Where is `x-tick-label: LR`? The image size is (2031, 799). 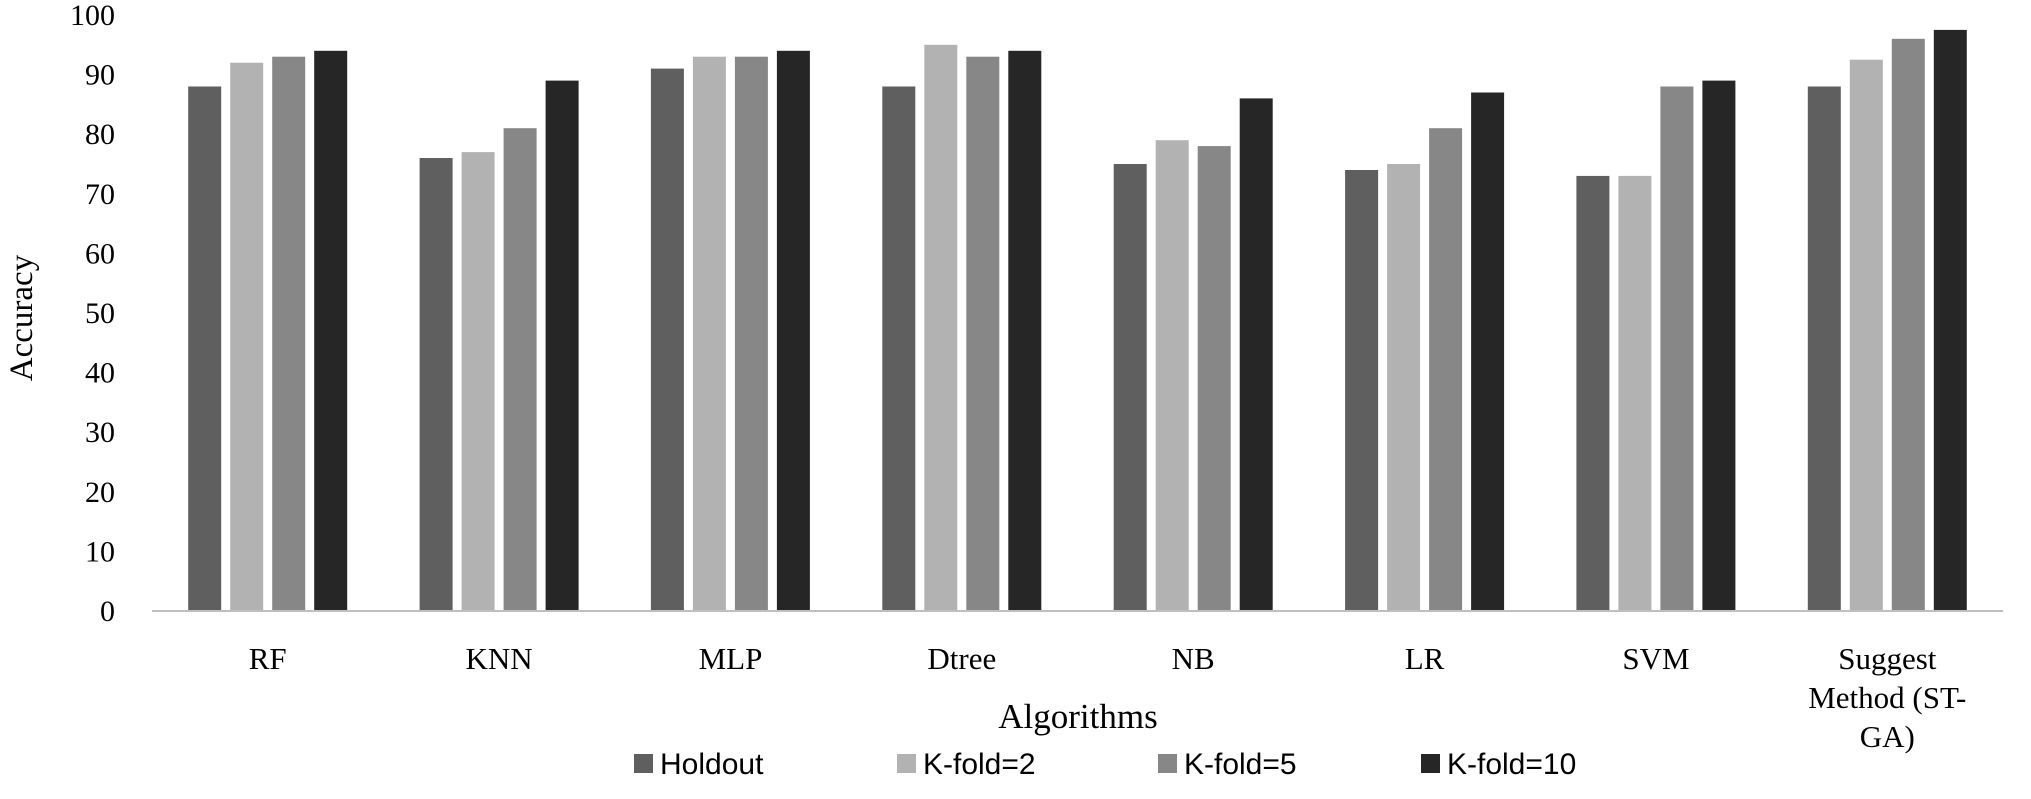
x-tick-label: LR is located at coordinates (1425, 658).